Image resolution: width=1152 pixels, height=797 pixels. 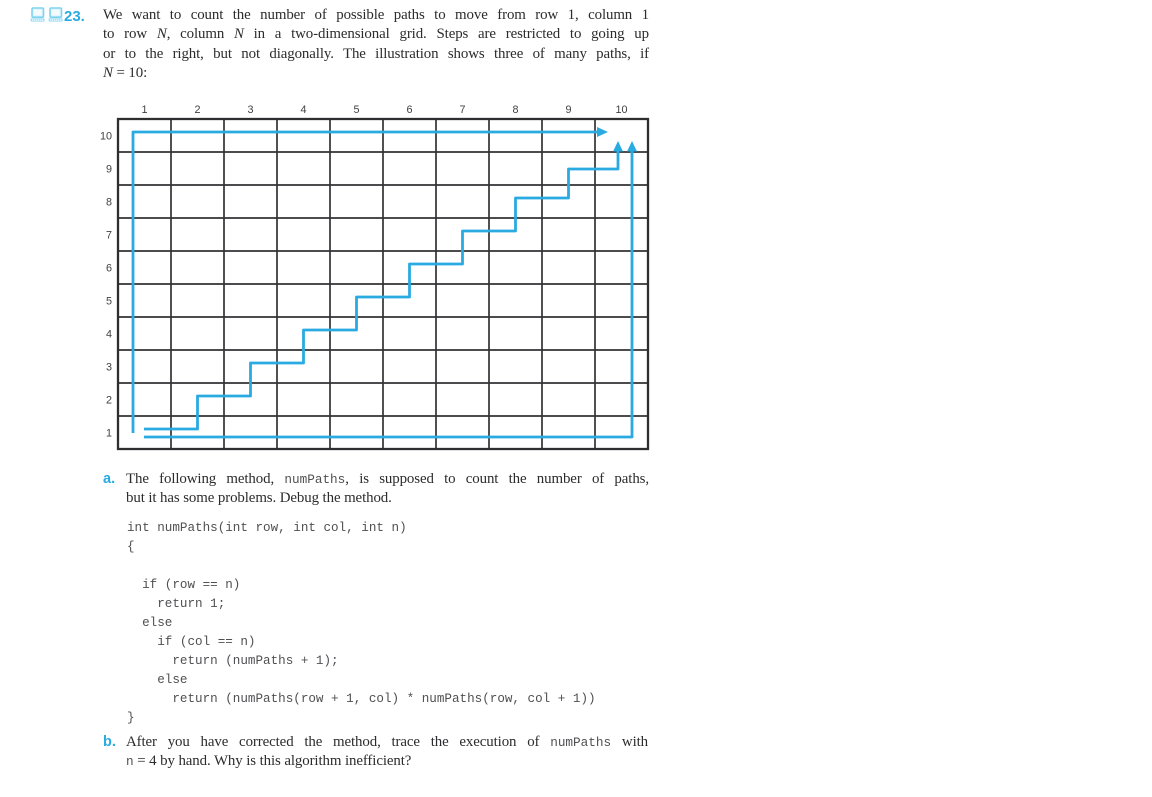 I want to click on exercise-number: 23., so click(x=74, y=16).